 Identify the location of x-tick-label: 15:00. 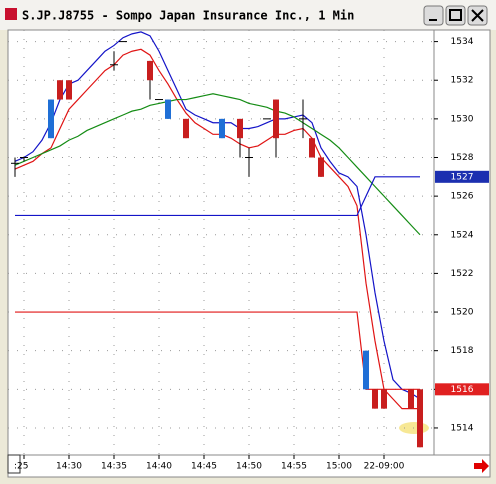
(339, 467).